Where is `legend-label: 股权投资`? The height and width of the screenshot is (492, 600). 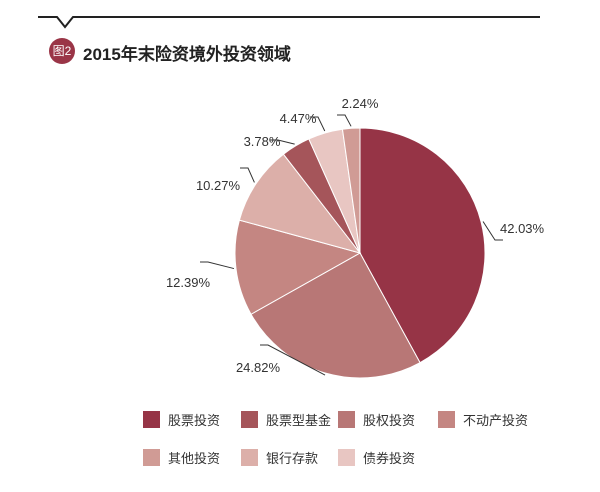 legend-label: 股权投资 is located at coordinates (389, 420).